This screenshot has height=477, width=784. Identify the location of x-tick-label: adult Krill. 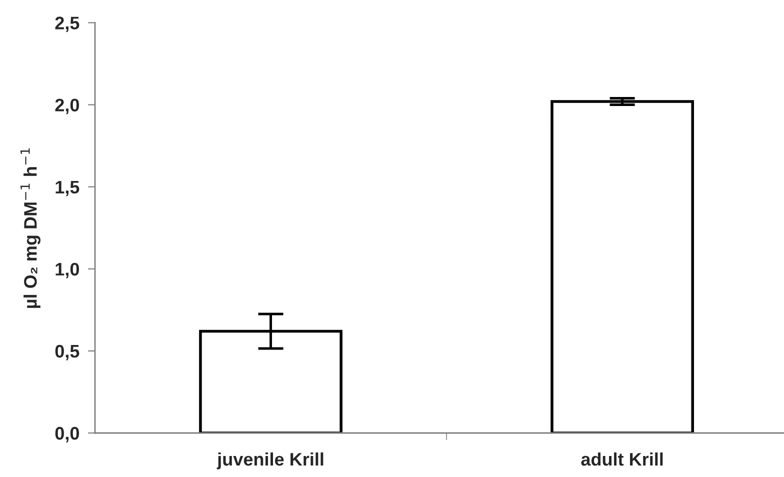
(622, 459).